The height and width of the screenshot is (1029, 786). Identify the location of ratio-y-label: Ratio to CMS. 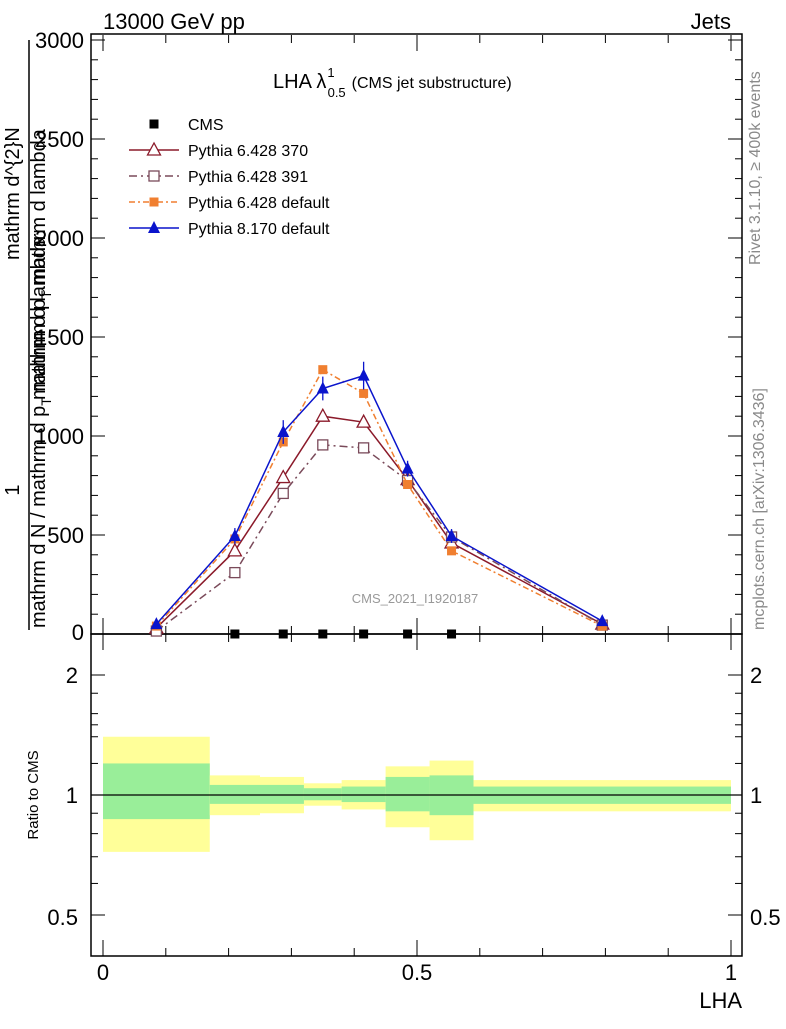
(33, 794).